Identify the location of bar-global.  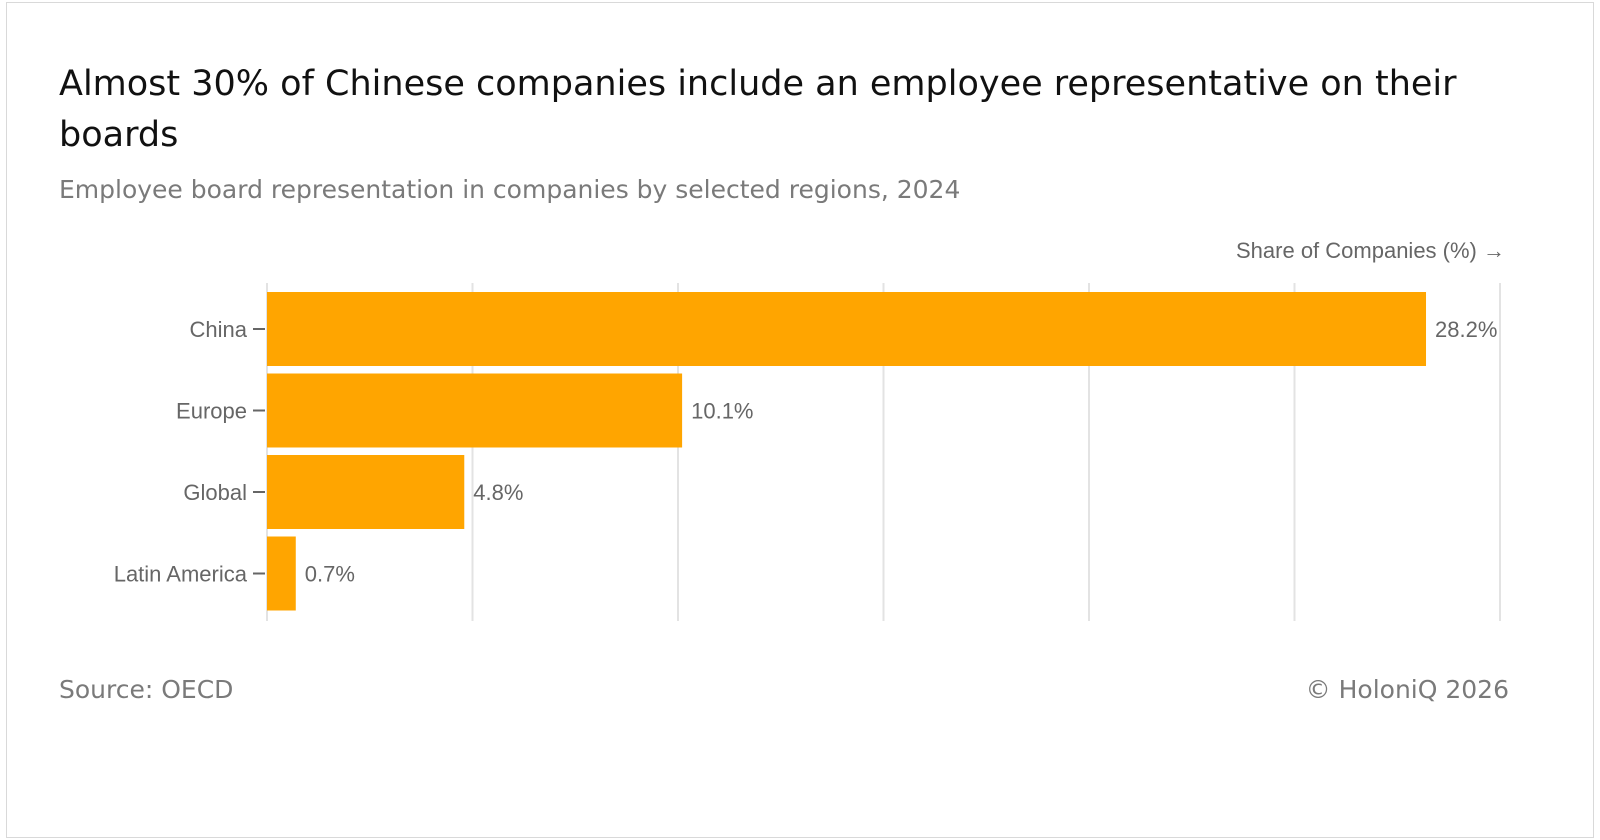
(366, 492).